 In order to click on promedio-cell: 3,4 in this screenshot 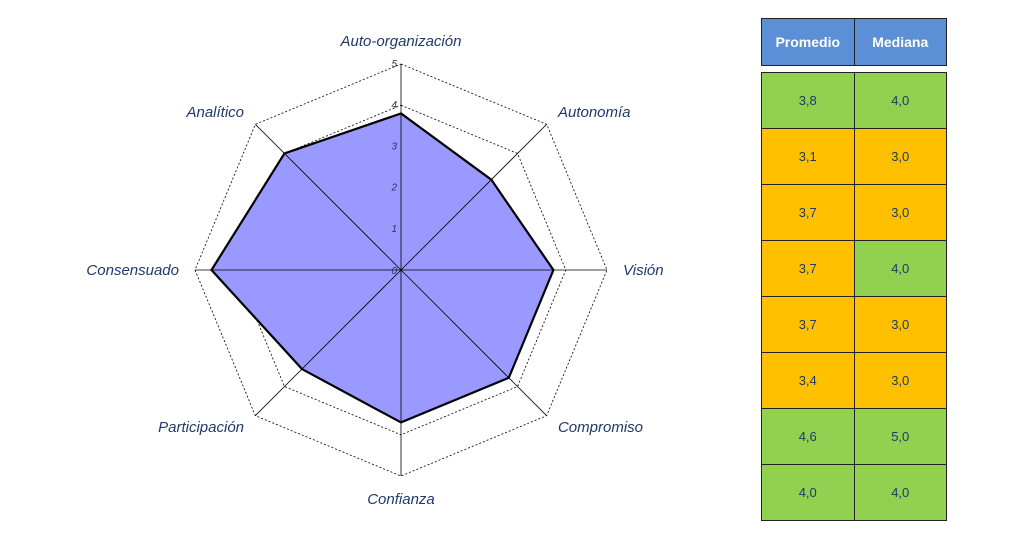, I will do `click(808, 380)`.